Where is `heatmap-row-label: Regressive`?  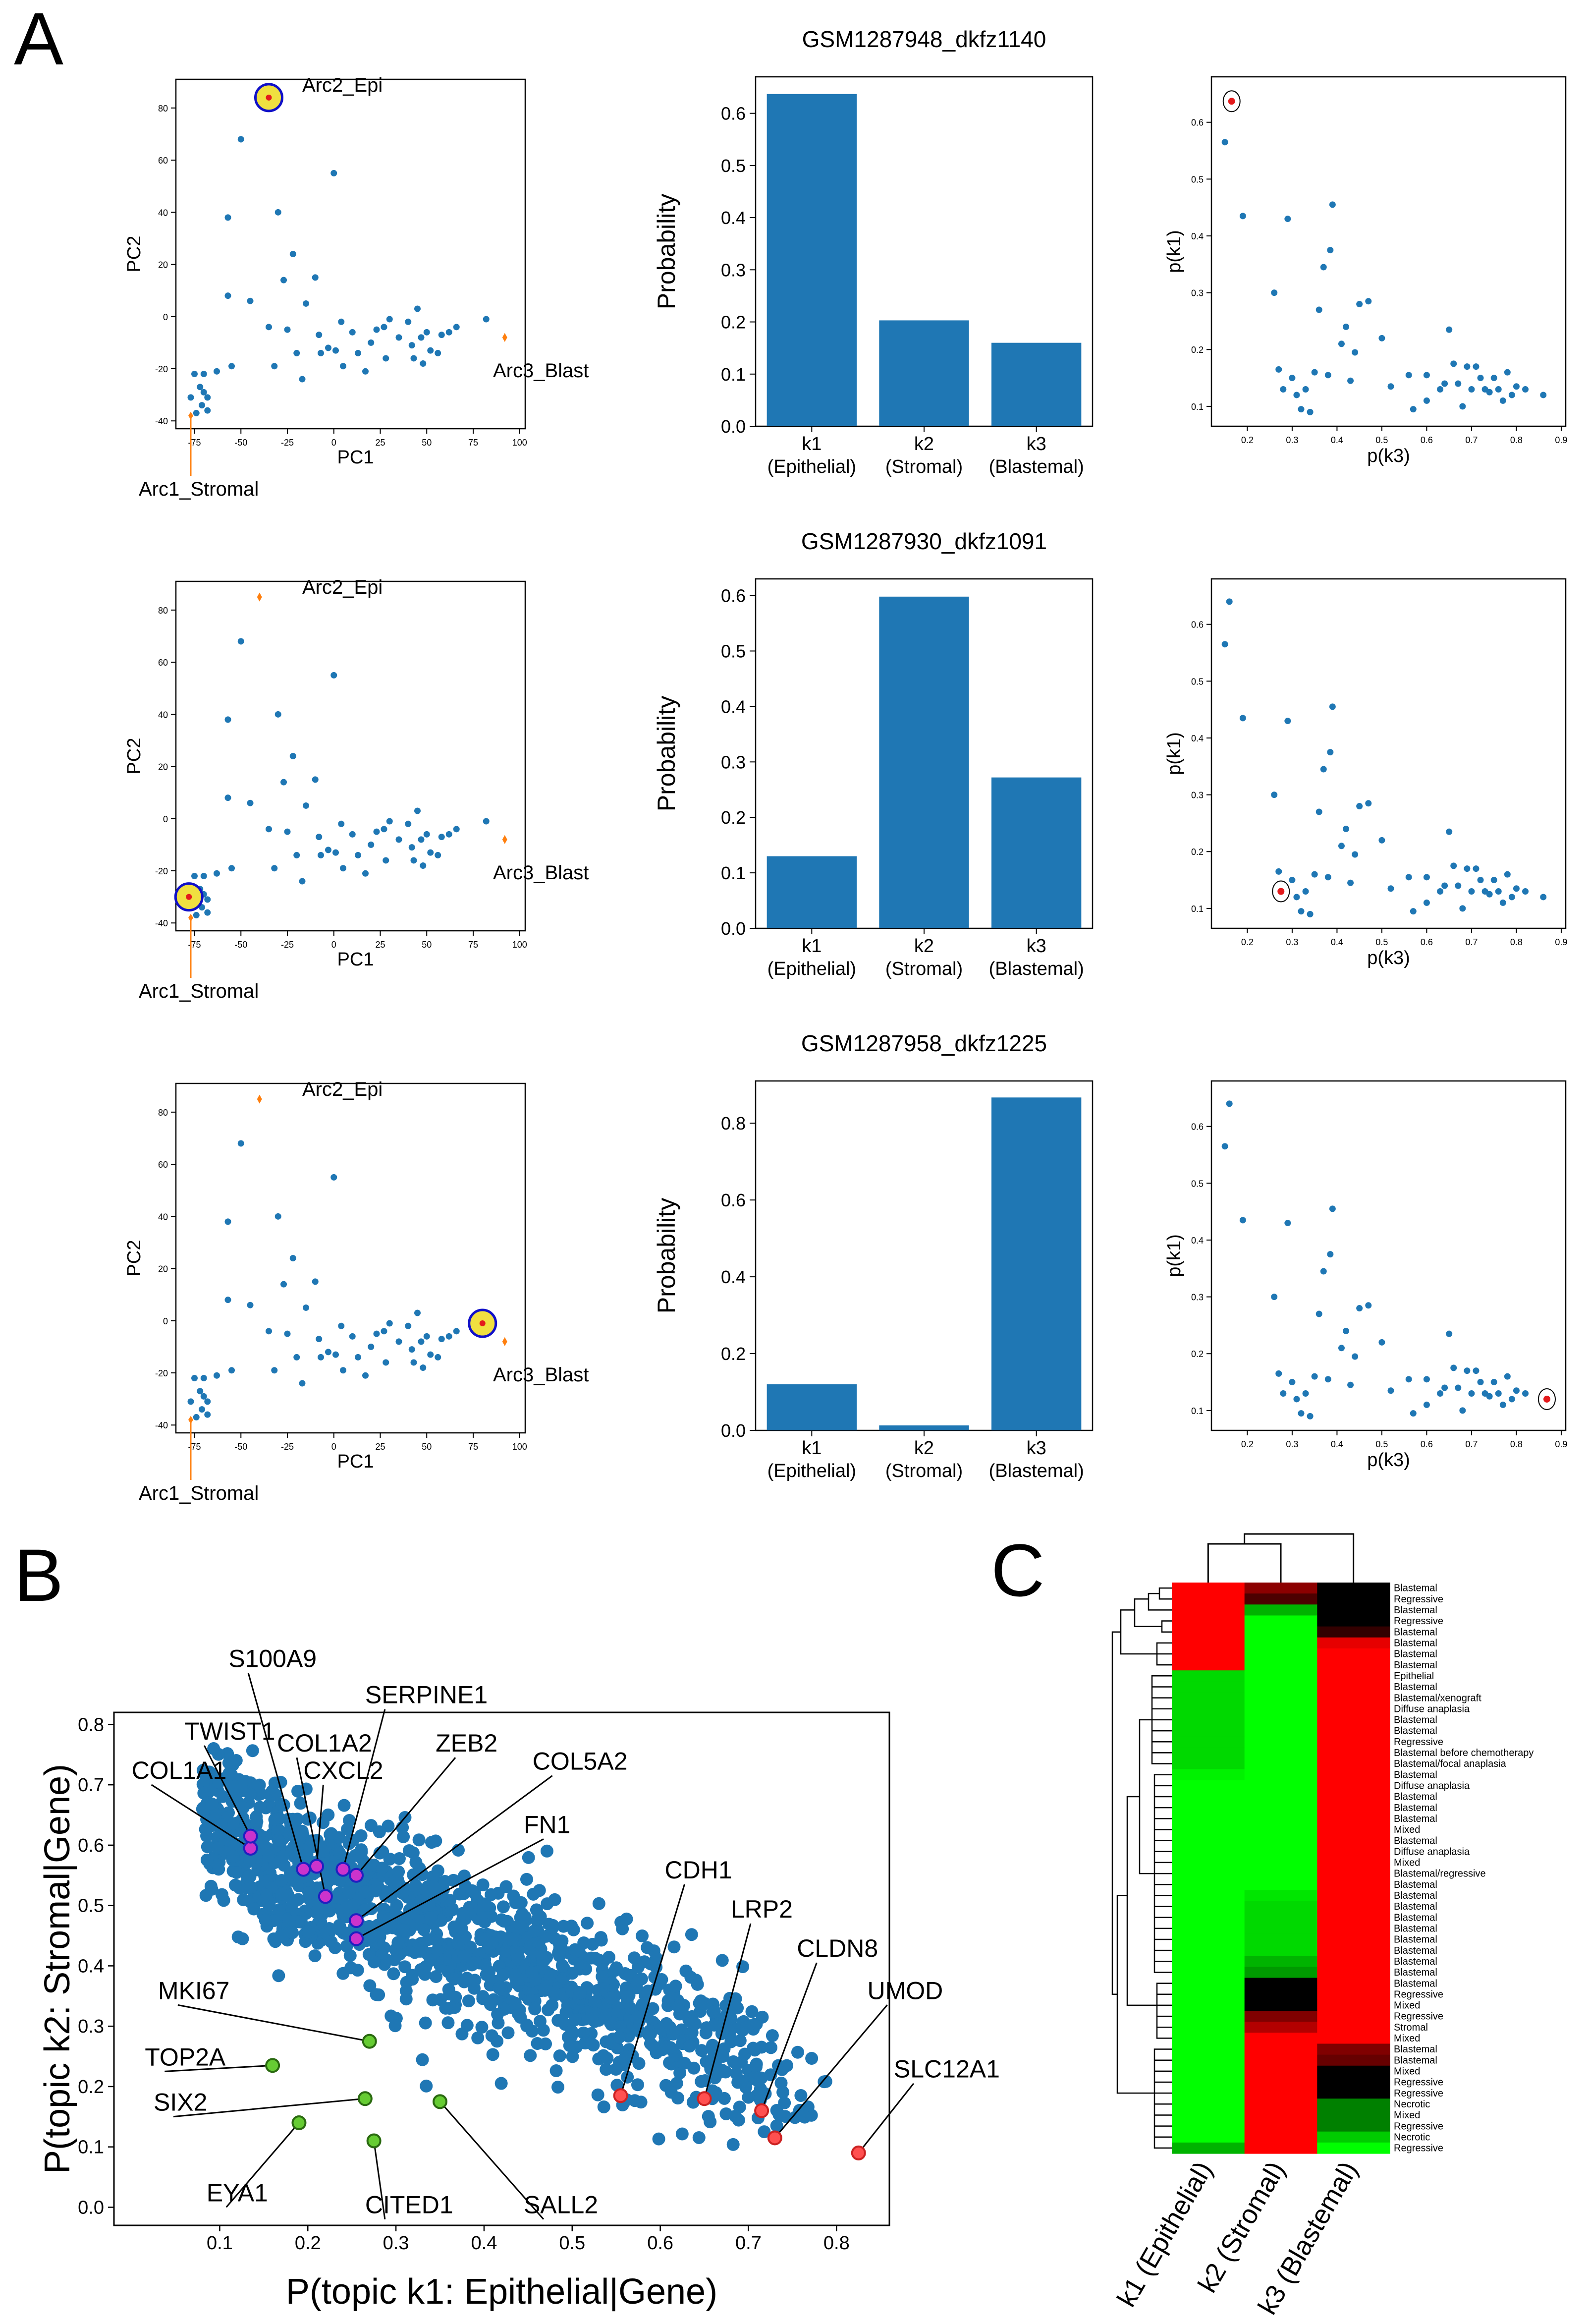 heatmap-row-label: Regressive is located at coordinates (1418, 1995).